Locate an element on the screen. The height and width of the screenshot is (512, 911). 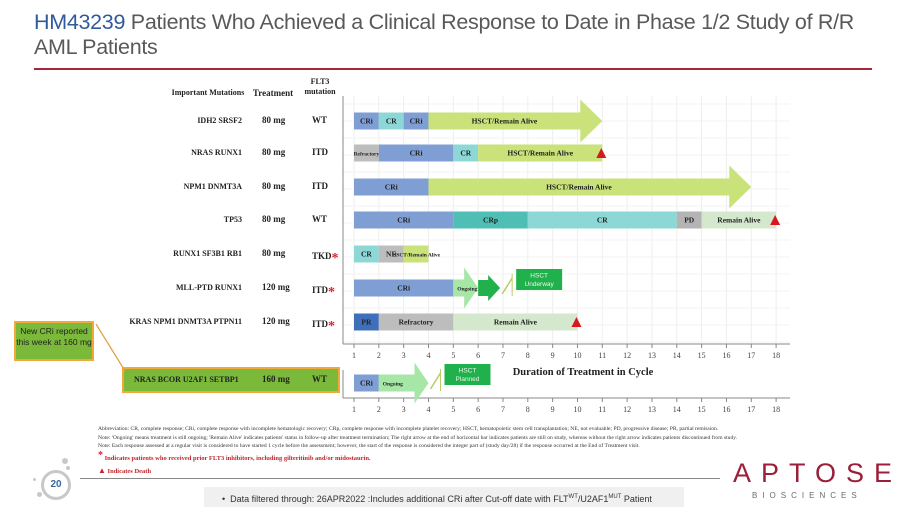
footer-text-mid: /U2AF1 is located at coordinates (593, 499).